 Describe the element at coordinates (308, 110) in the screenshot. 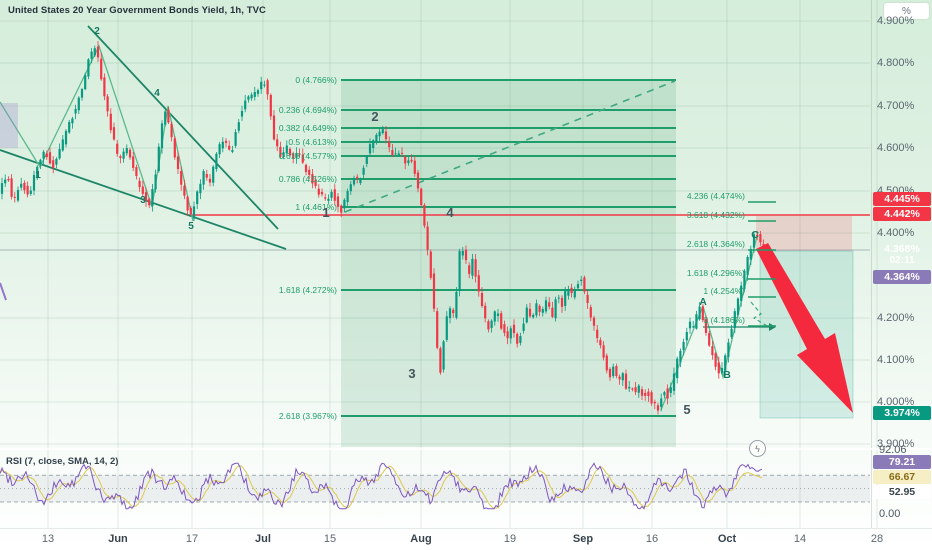

I see `fib-level-label: 0.236 (4.694%)` at that location.